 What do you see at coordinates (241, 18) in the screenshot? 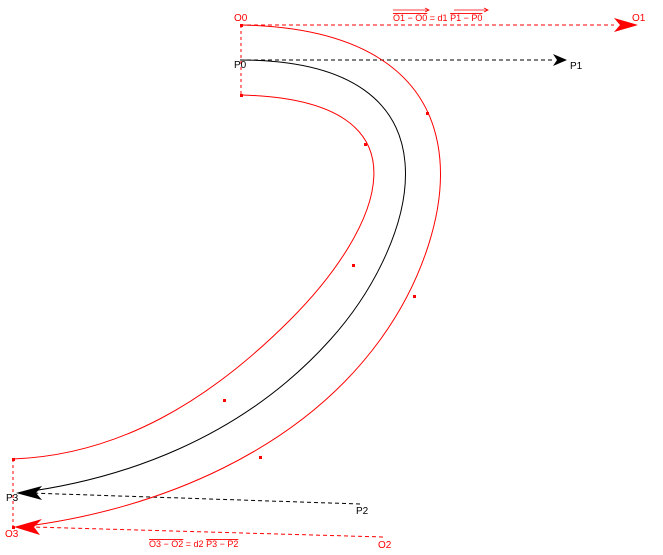
I see `label-o0: O0` at bounding box center [241, 18].